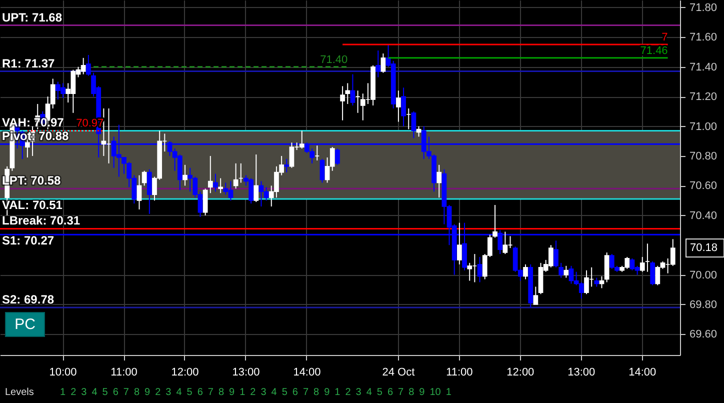 Image resolution: width=724 pixels, height=403 pixels. I want to click on y-tick-label: 70.80, so click(704, 156).